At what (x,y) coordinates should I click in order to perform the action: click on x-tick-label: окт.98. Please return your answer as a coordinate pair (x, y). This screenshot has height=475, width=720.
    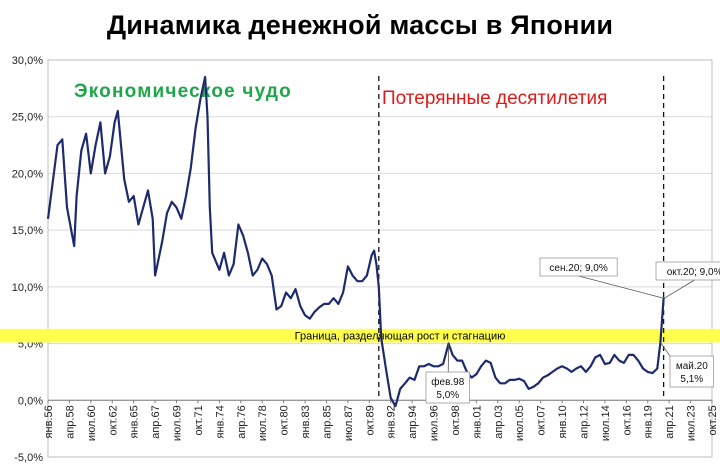
    Looking at the image, I should click on (456, 420).